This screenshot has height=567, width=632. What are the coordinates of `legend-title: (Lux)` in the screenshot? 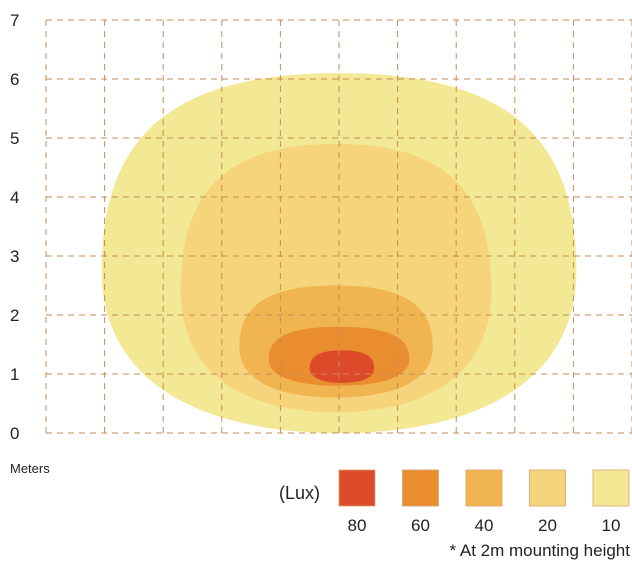 It's located at (299, 493).